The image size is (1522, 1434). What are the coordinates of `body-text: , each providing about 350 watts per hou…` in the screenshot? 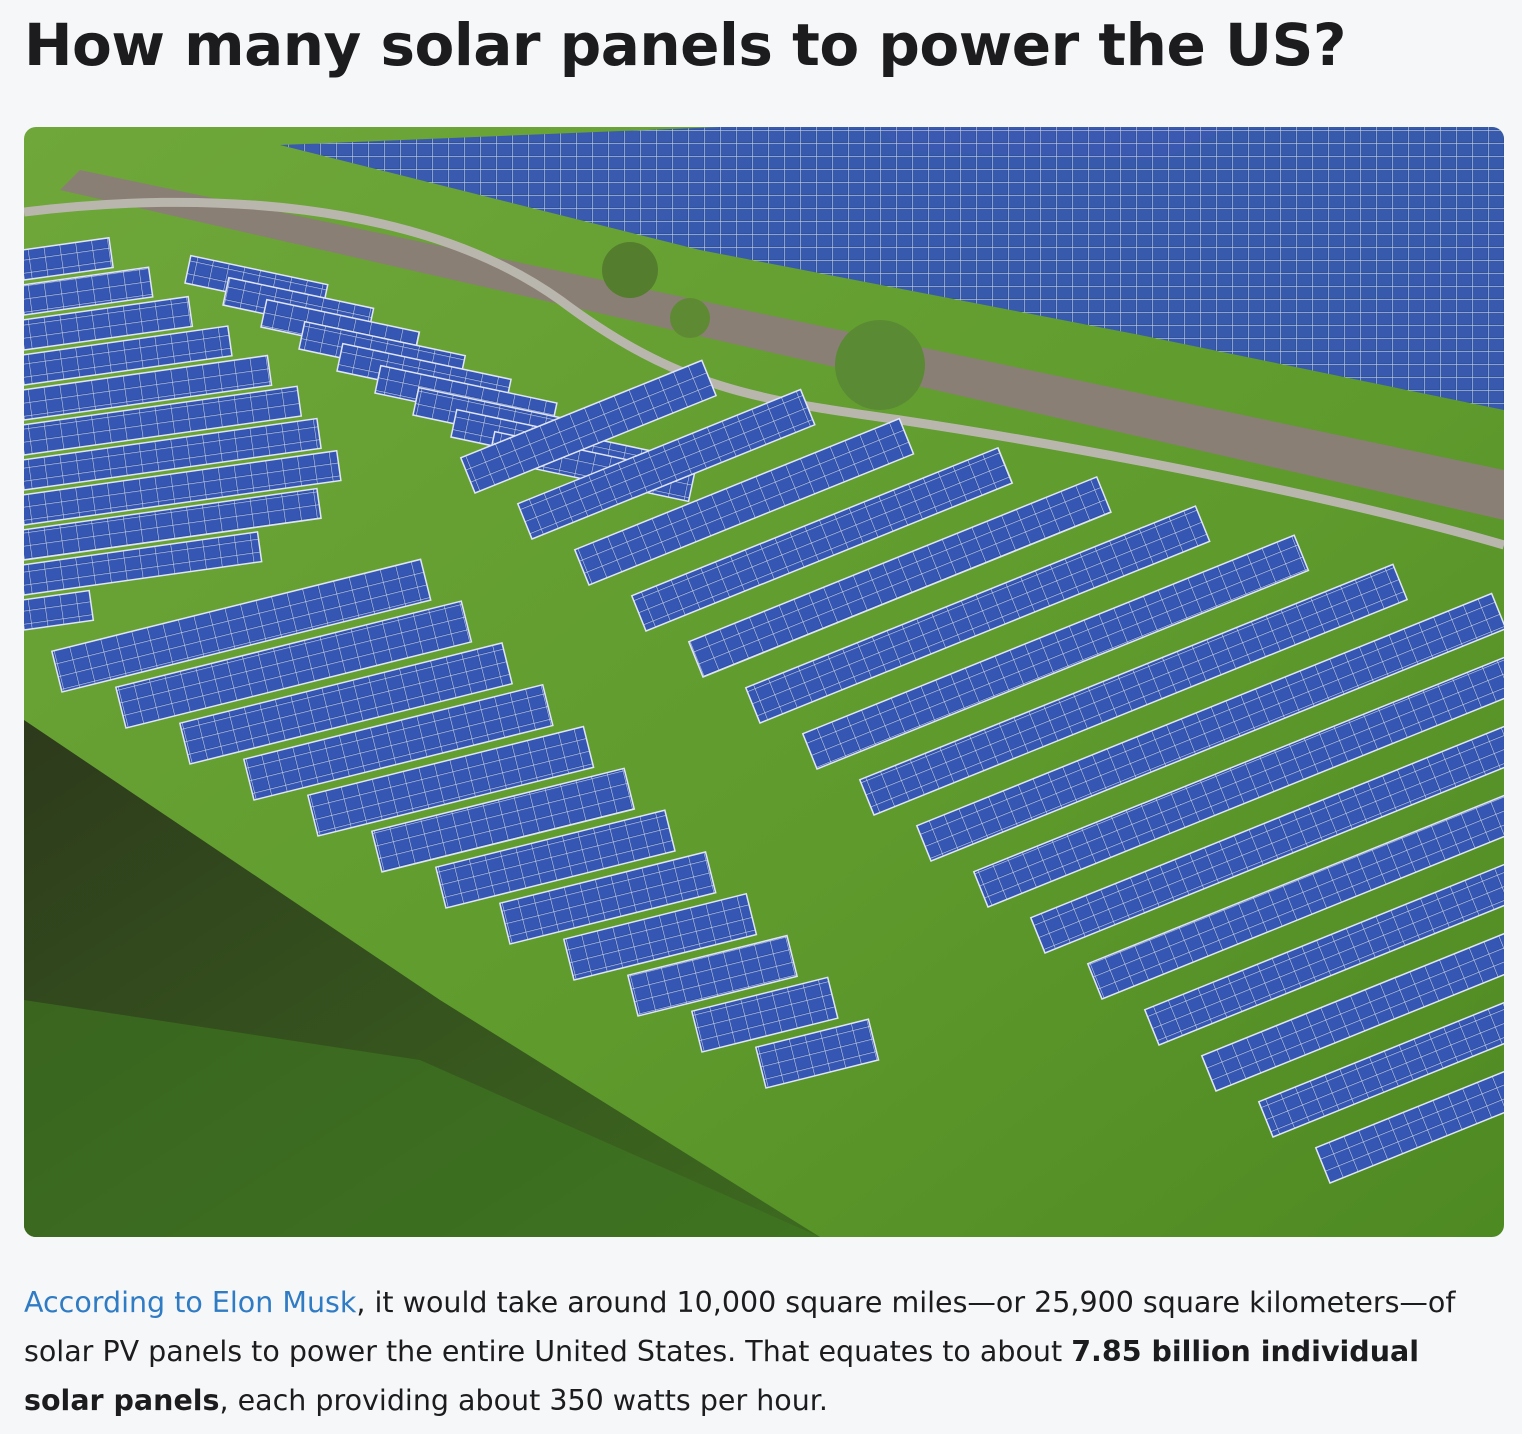 It's located at (523, 1400).